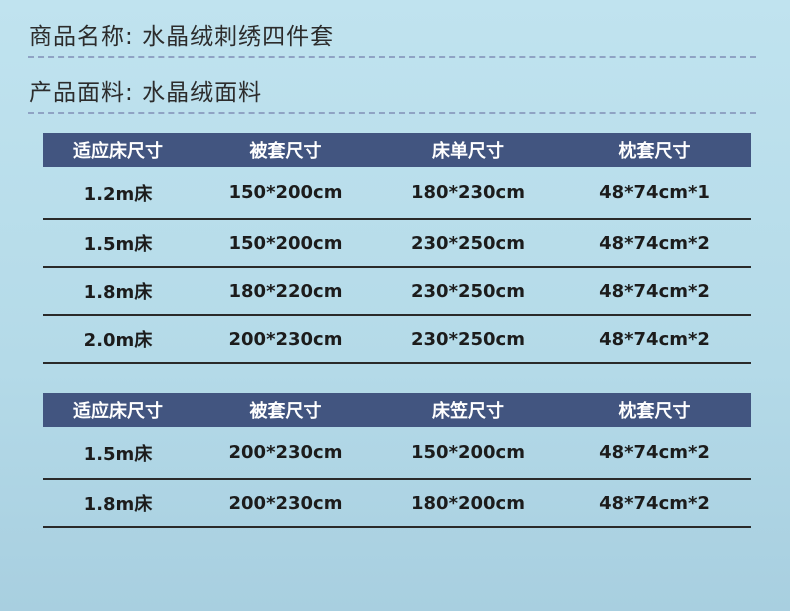  I want to click on table-header: 适应床尺寸 被套尺寸 床单尺寸 枕套尺寸, so click(397, 150).